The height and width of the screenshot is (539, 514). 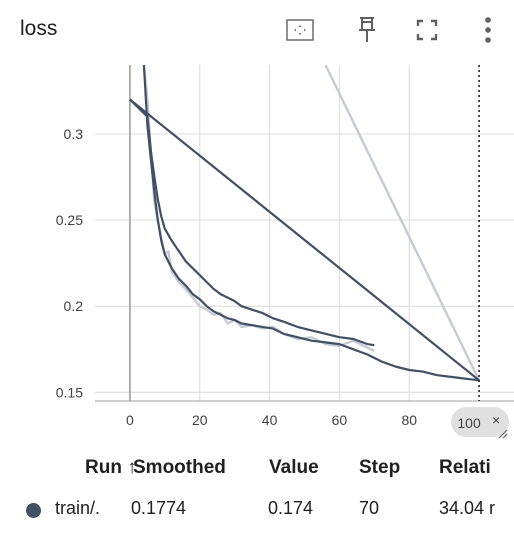 What do you see at coordinates (369, 508) in the screenshot?
I see `step-value: 70` at bounding box center [369, 508].